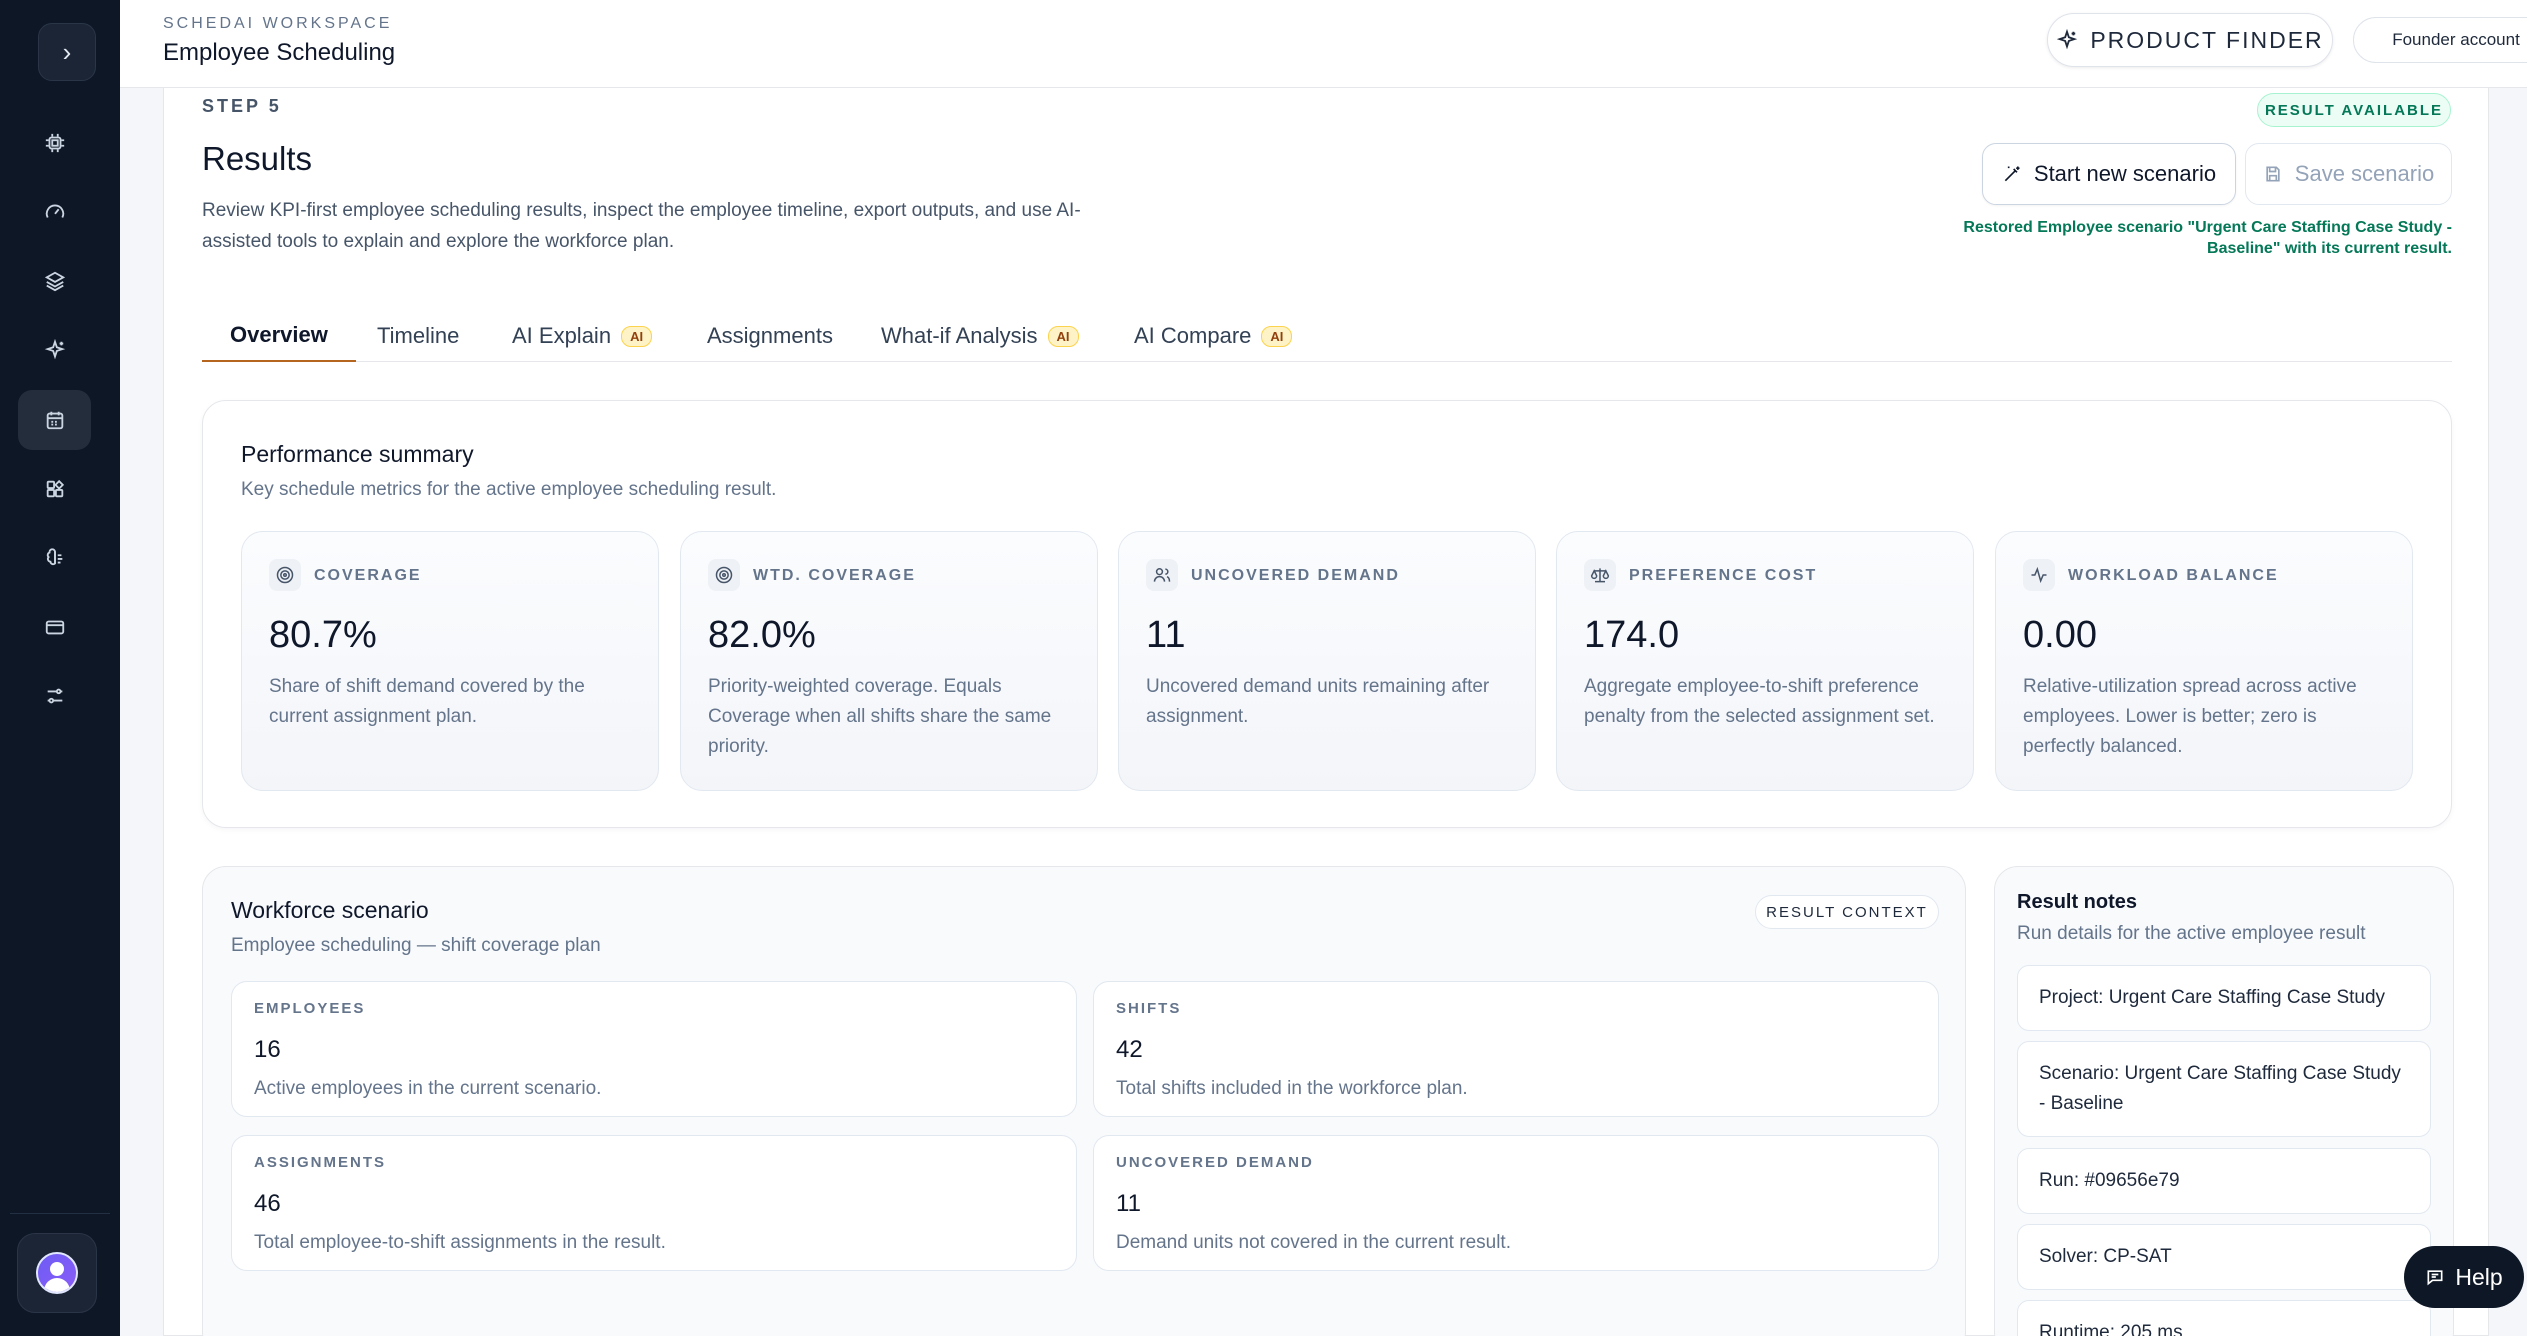  Describe the element at coordinates (1600, 575) in the screenshot. I see `scale-icon` at that location.